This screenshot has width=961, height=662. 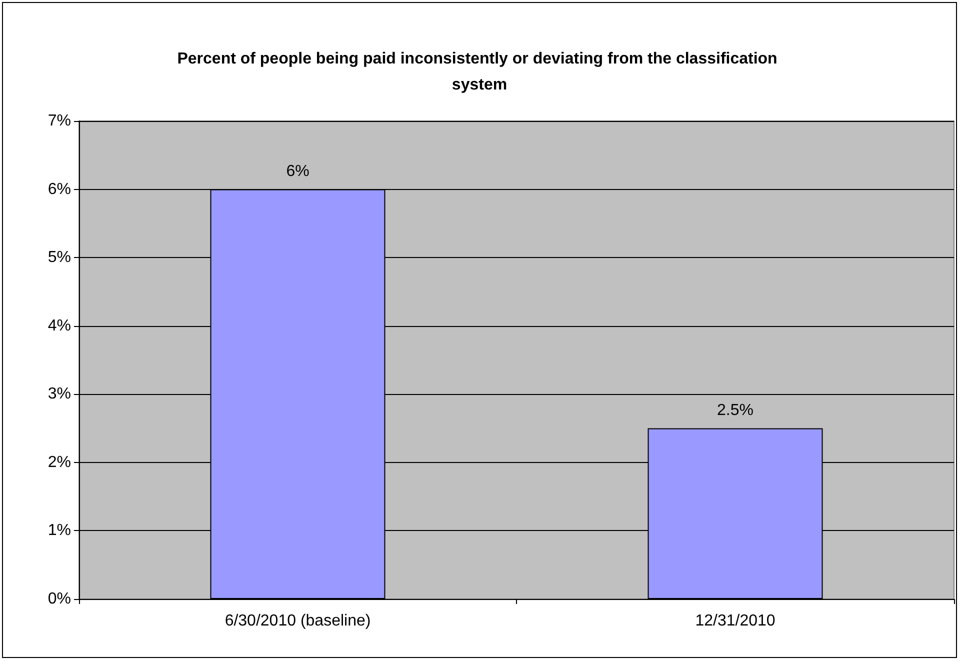 What do you see at coordinates (59, 394) in the screenshot?
I see `y-tick-label: 3%` at bounding box center [59, 394].